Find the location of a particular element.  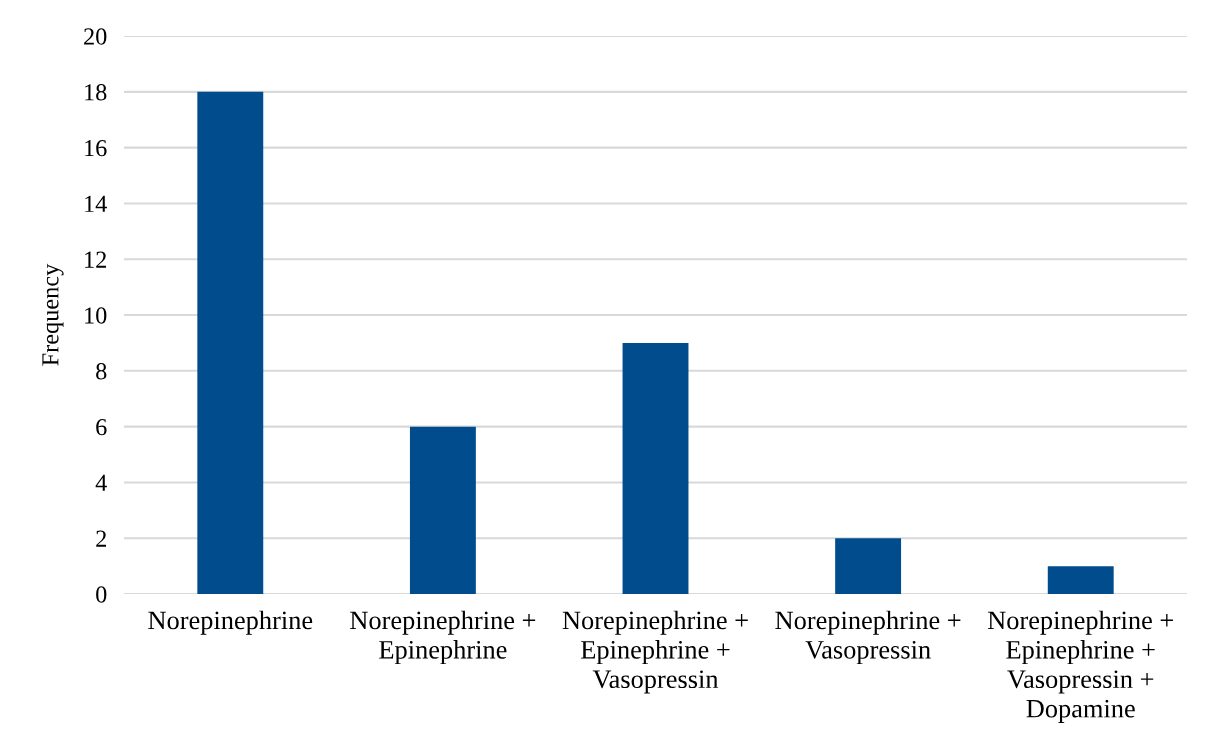

x-tick-label: Norepinephrine + Vasopressin is located at coordinates (868, 637).